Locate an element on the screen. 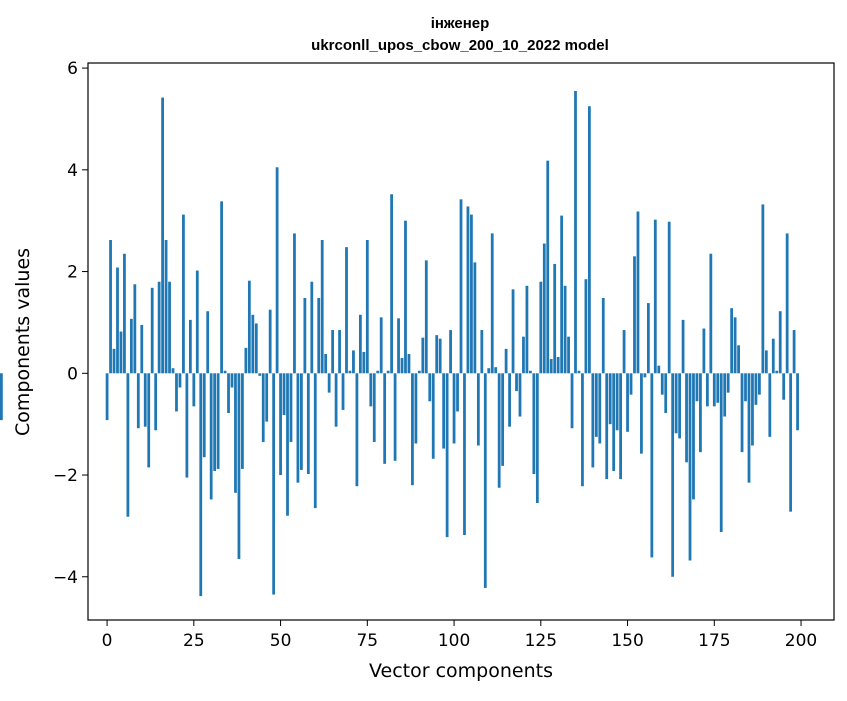  x-tick-label: 200 is located at coordinates (801, 641).